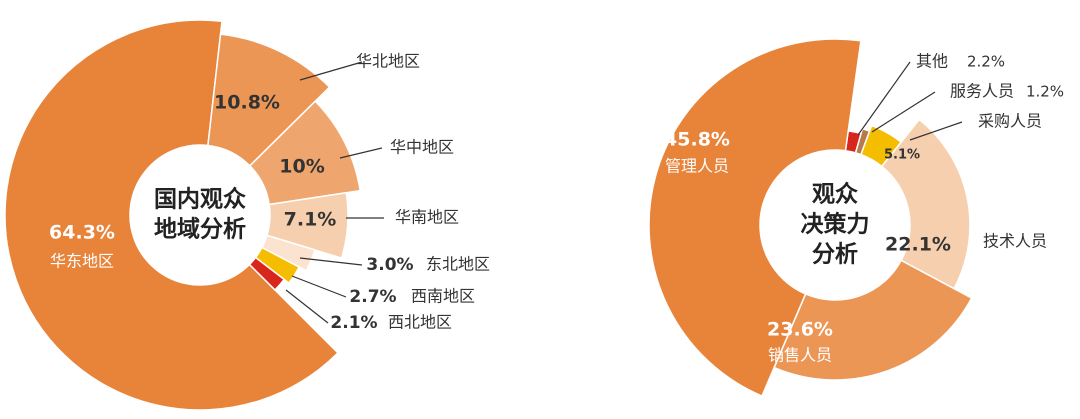 The image size is (1080, 419). I want to click on value-label: 10.8%, so click(247, 103).